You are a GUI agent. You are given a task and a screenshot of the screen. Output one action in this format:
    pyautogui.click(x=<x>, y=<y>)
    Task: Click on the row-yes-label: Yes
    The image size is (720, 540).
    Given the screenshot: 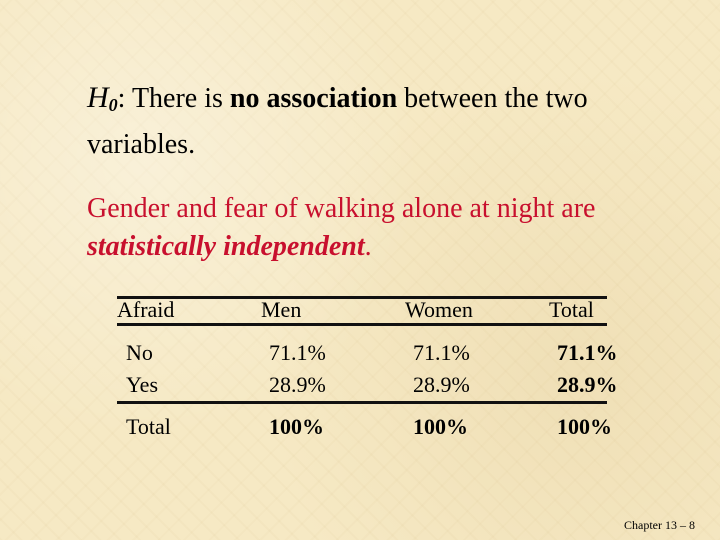 What is the action you would take?
    pyautogui.click(x=142, y=384)
    